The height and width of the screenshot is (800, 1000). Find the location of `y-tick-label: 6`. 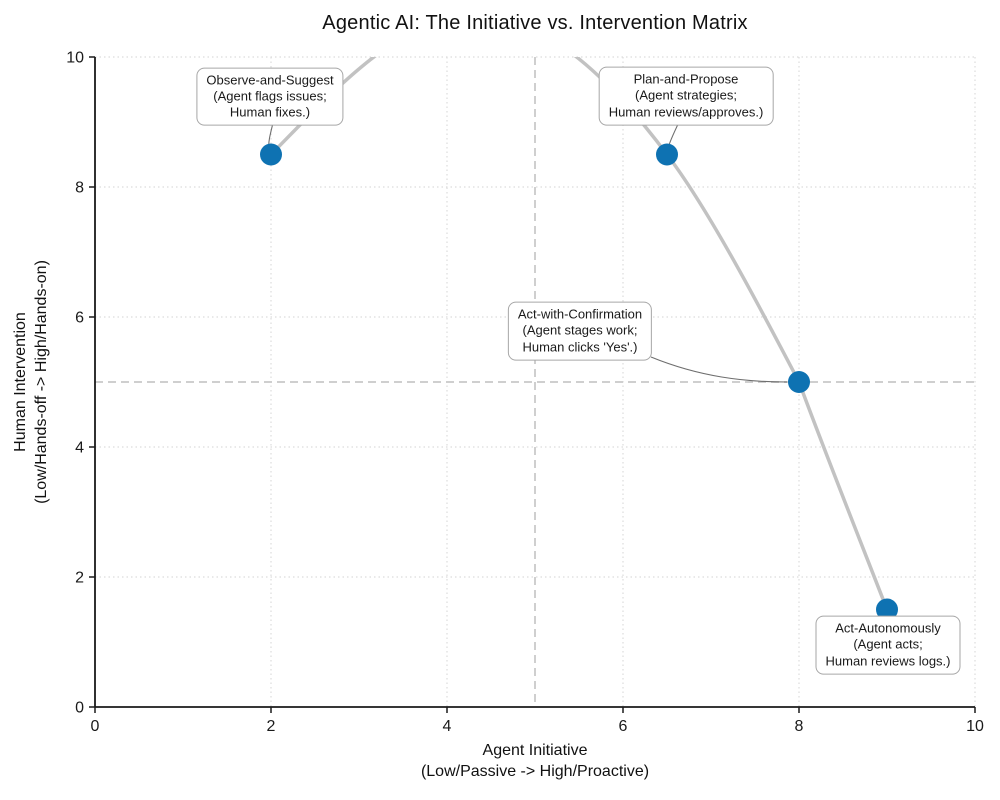

y-tick-label: 6 is located at coordinates (79, 318).